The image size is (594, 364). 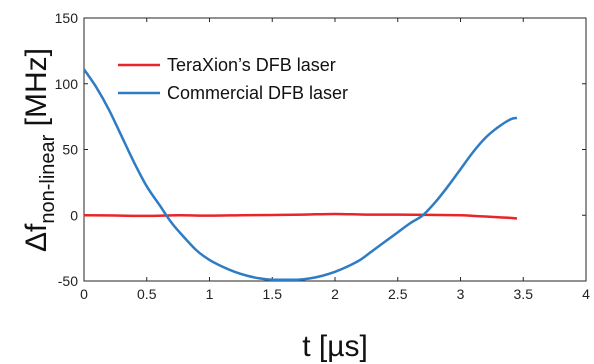 What do you see at coordinates (67, 84) in the screenshot?
I see `y-tick-label: 100` at bounding box center [67, 84].